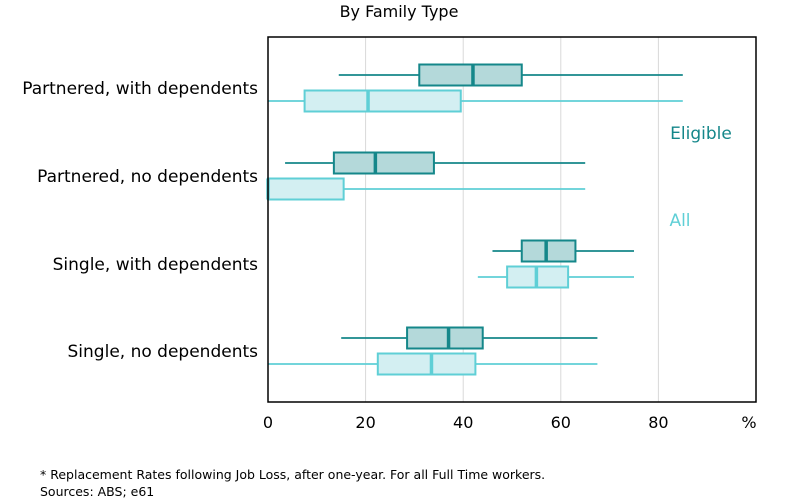 The image size is (798, 502). I want to click on x-tick-label-60: 60, so click(561, 422).